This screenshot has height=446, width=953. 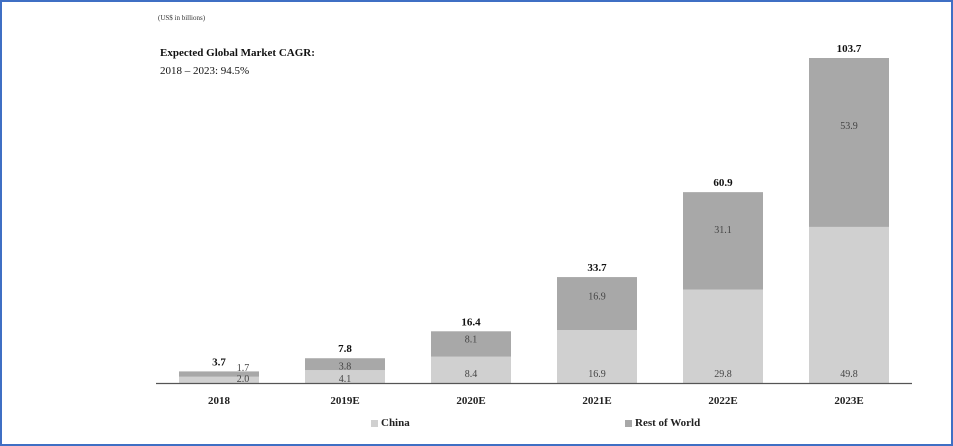 I want to click on legend-swatch-china, so click(x=374, y=423).